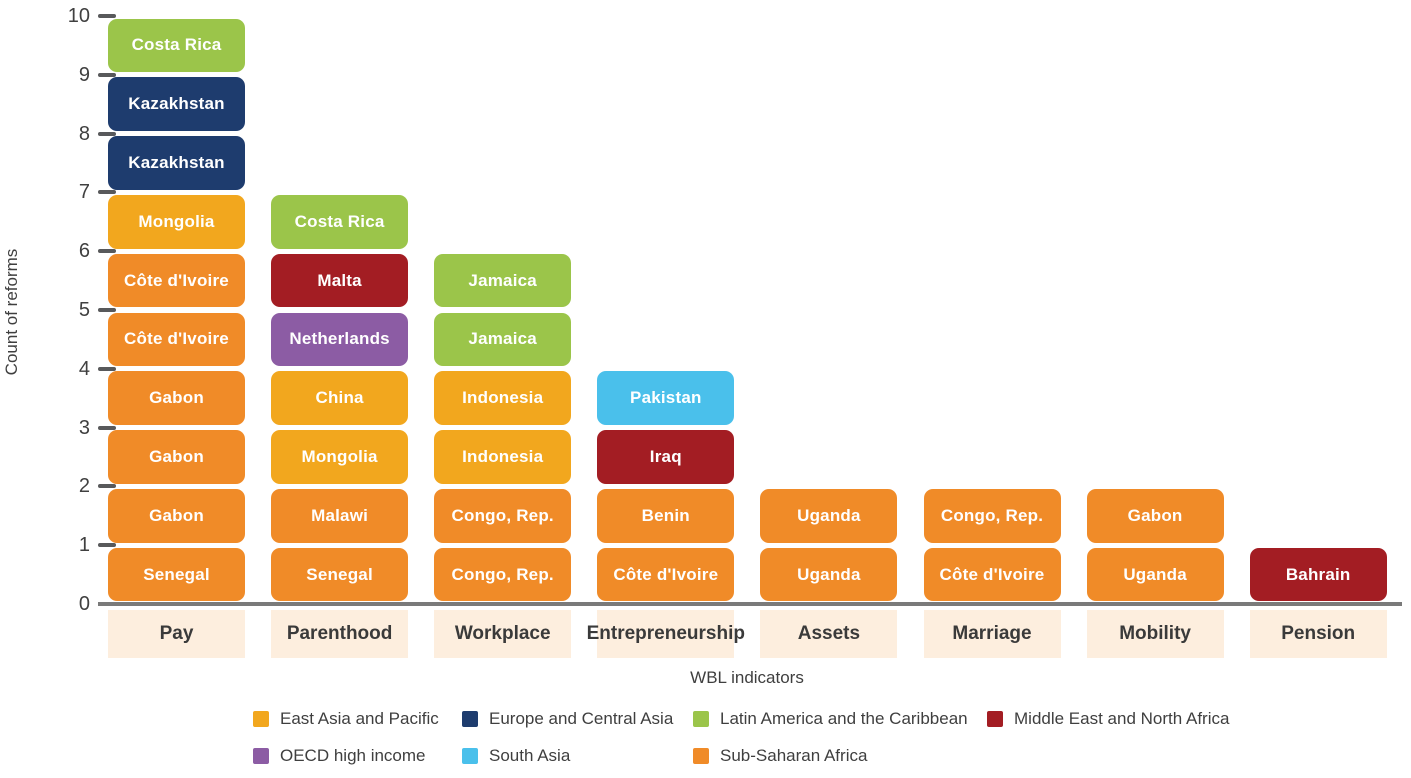  Describe the element at coordinates (666, 634) in the screenshot. I see `category-label-entrepreneurship: Entrepreneurship` at that location.